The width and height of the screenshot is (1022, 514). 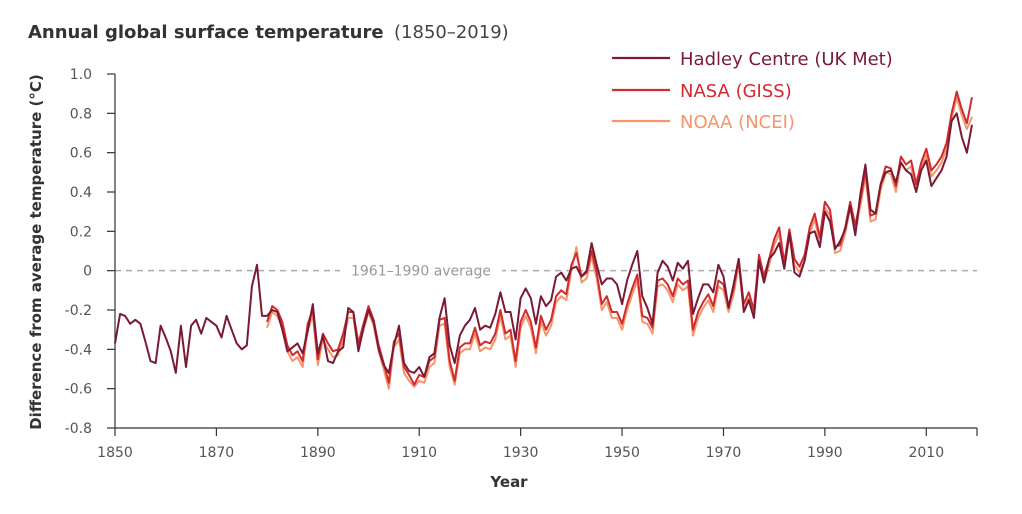 What do you see at coordinates (81, 75) in the screenshot?
I see `y-tick-label: 1.0` at bounding box center [81, 75].